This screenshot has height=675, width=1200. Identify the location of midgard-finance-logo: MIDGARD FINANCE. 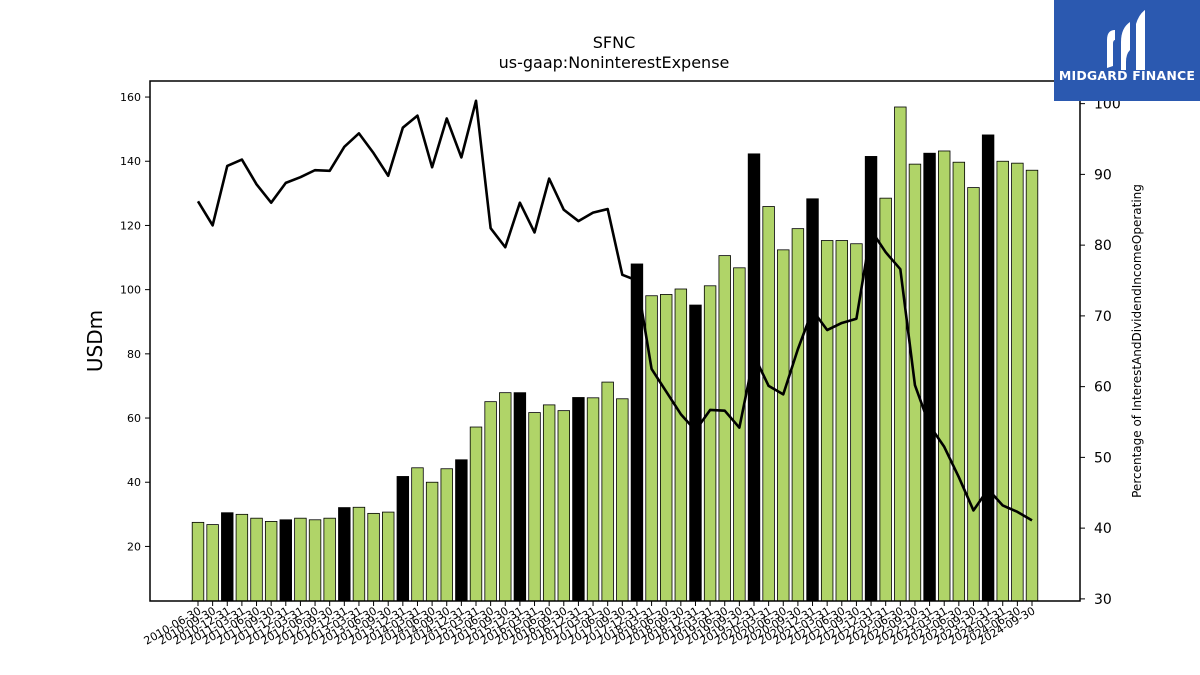
(1127, 50).